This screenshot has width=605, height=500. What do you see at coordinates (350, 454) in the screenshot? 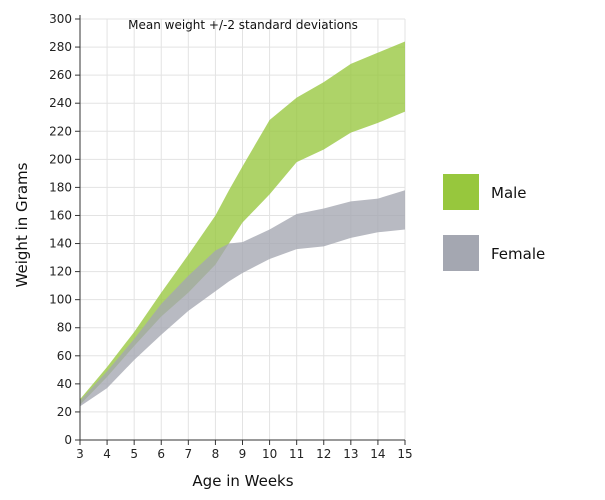
I see `x-tick-label-13: 13` at bounding box center [350, 454].